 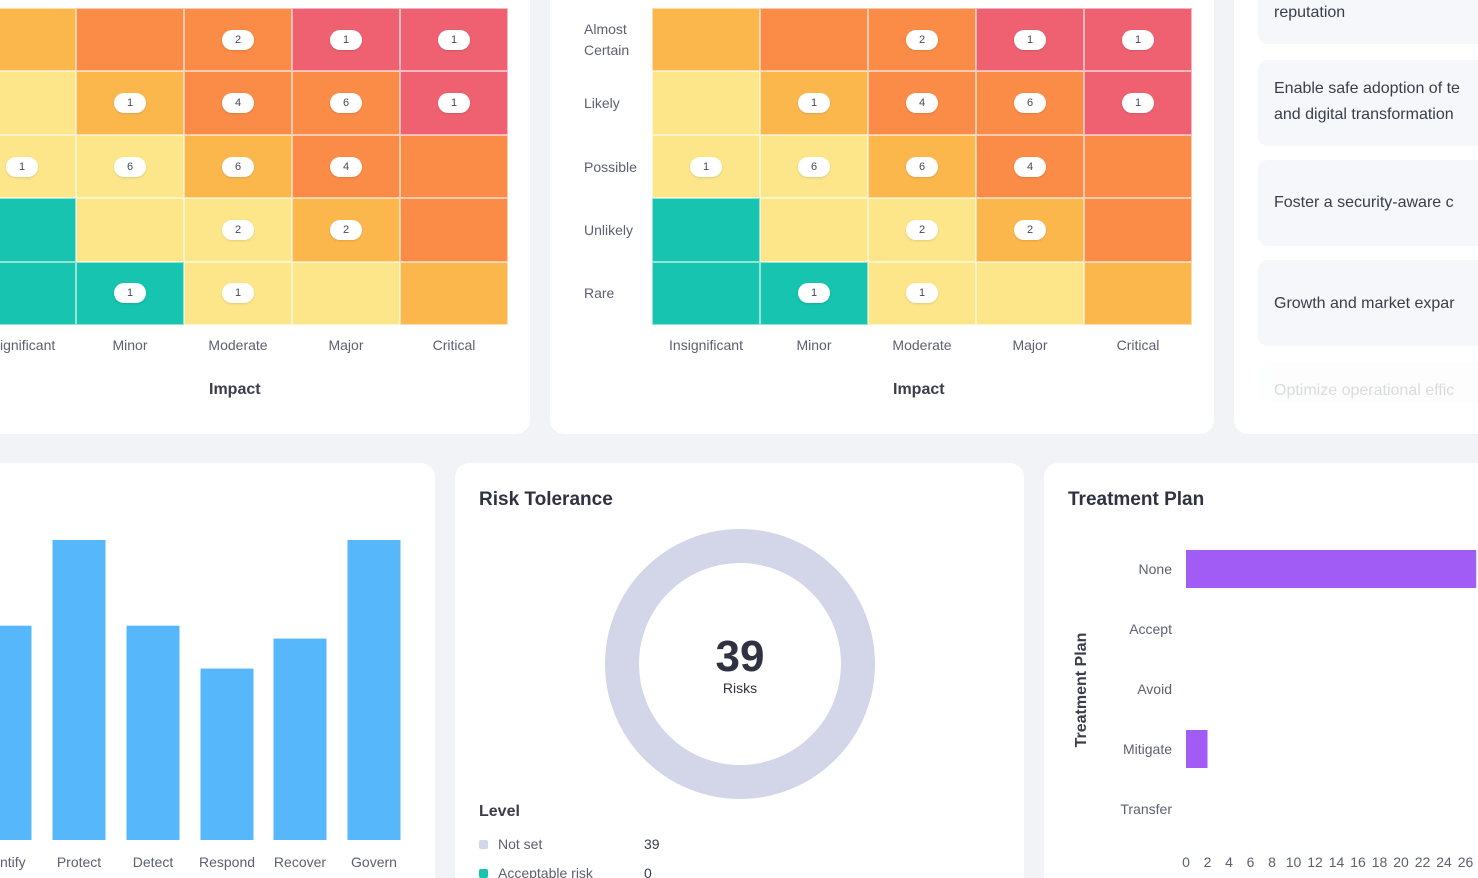 What do you see at coordinates (1364, 114) in the screenshot?
I see `objective-label-line2: and digital transformation` at bounding box center [1364, 114].